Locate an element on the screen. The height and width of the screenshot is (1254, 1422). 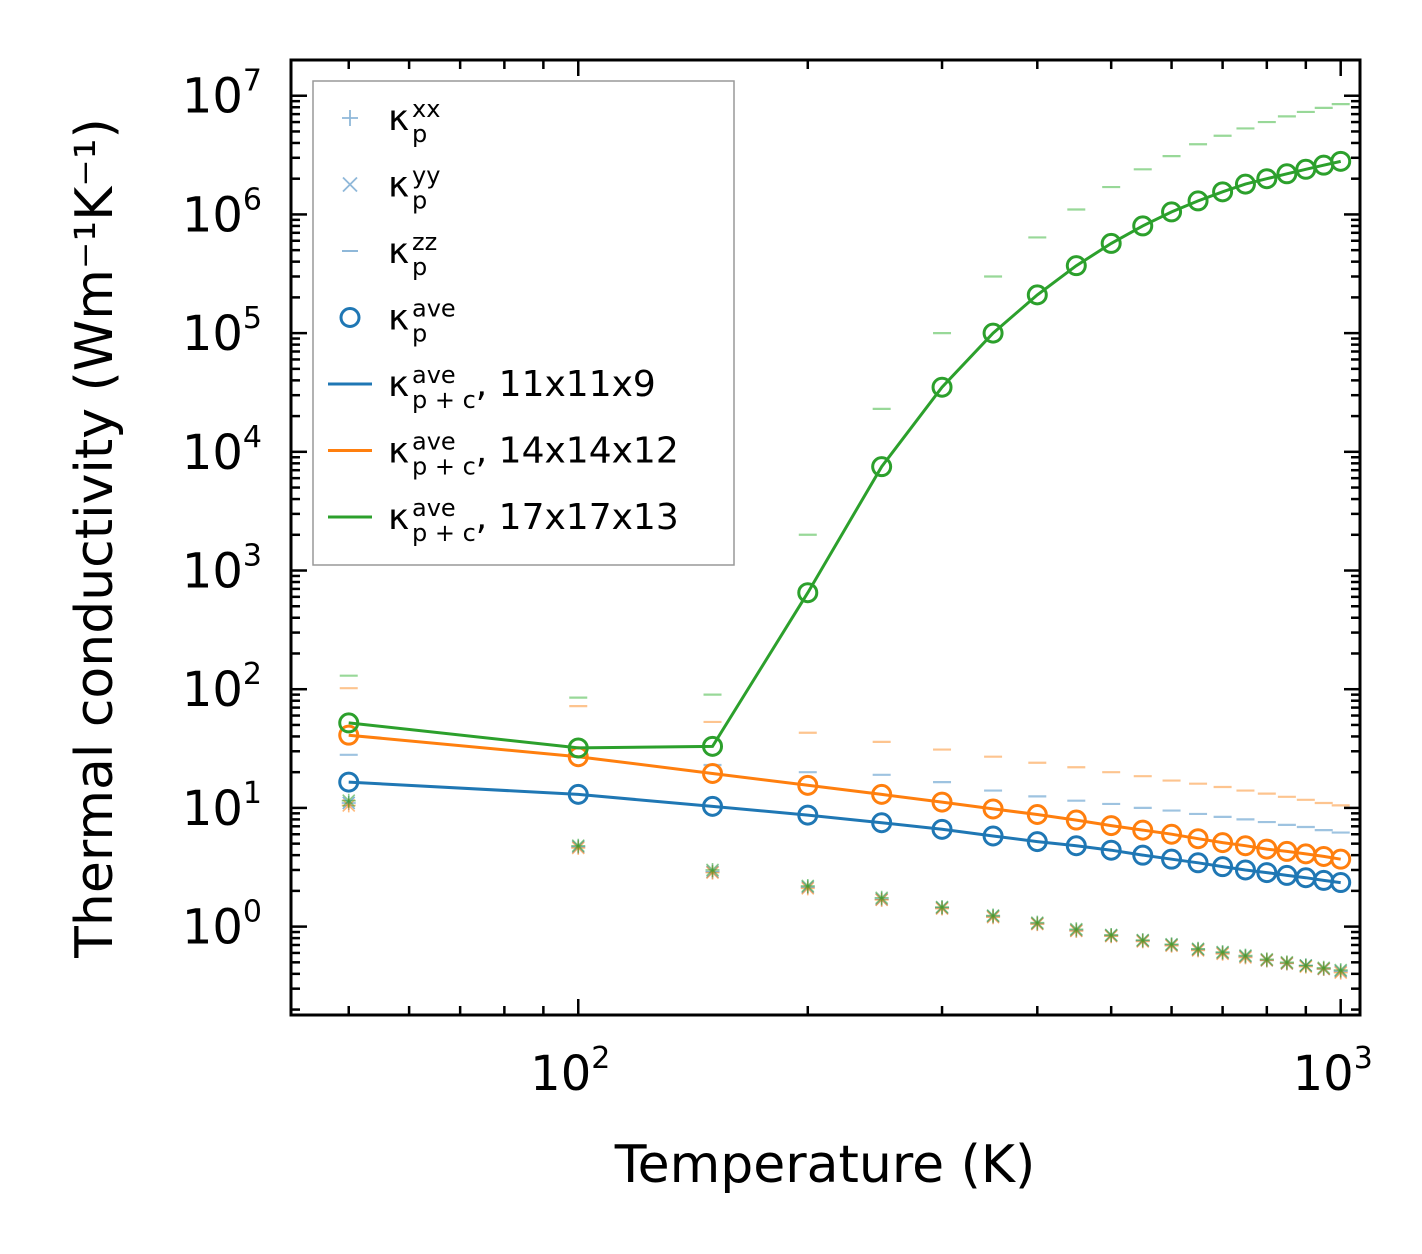
legend-cross-marker is located at coordinates (350, 184).